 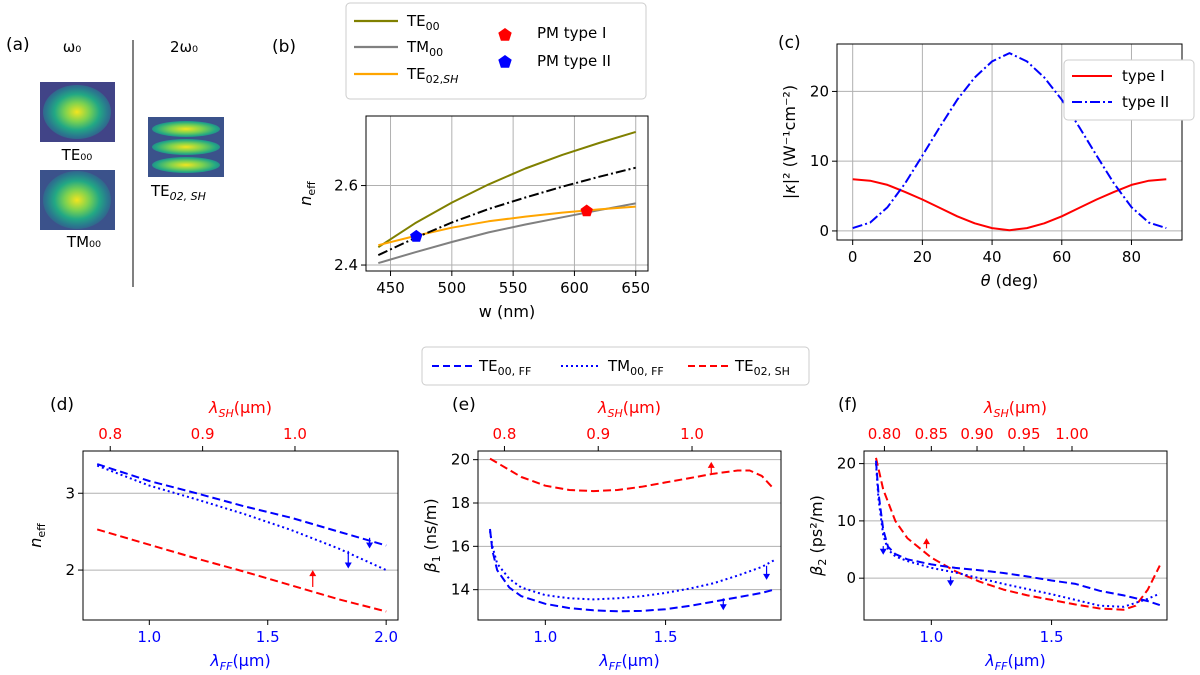 I want to click on x-tick-label: 600, so click(x=574, y=288).